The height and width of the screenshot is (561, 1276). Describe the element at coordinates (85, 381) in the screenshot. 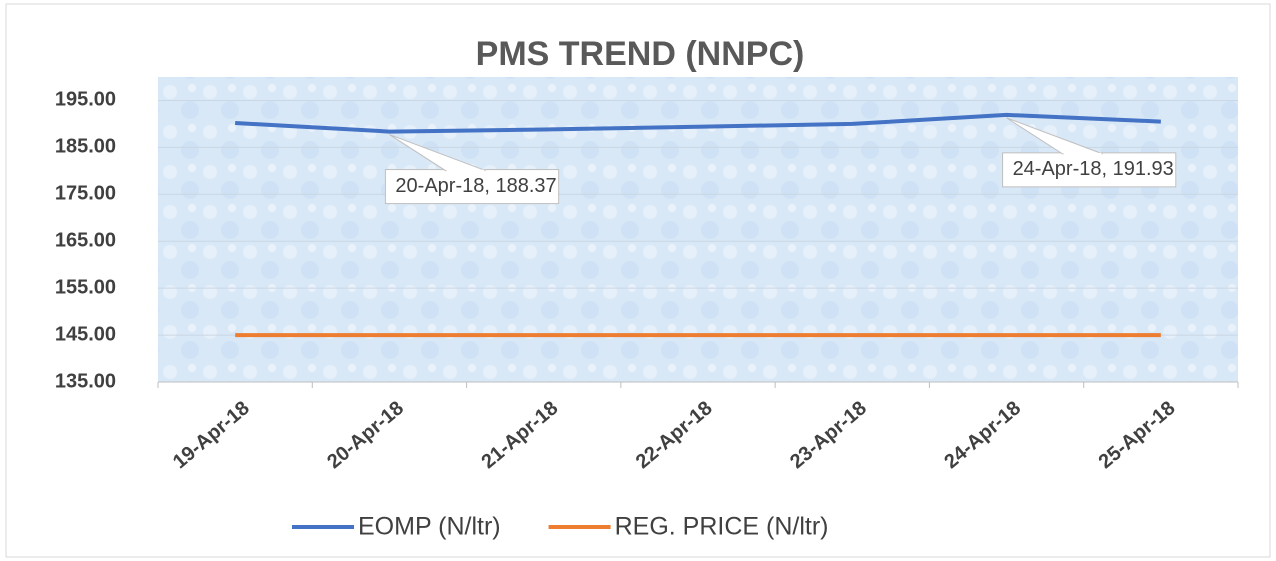

I see `y-tick-label: 135.00` at that location.